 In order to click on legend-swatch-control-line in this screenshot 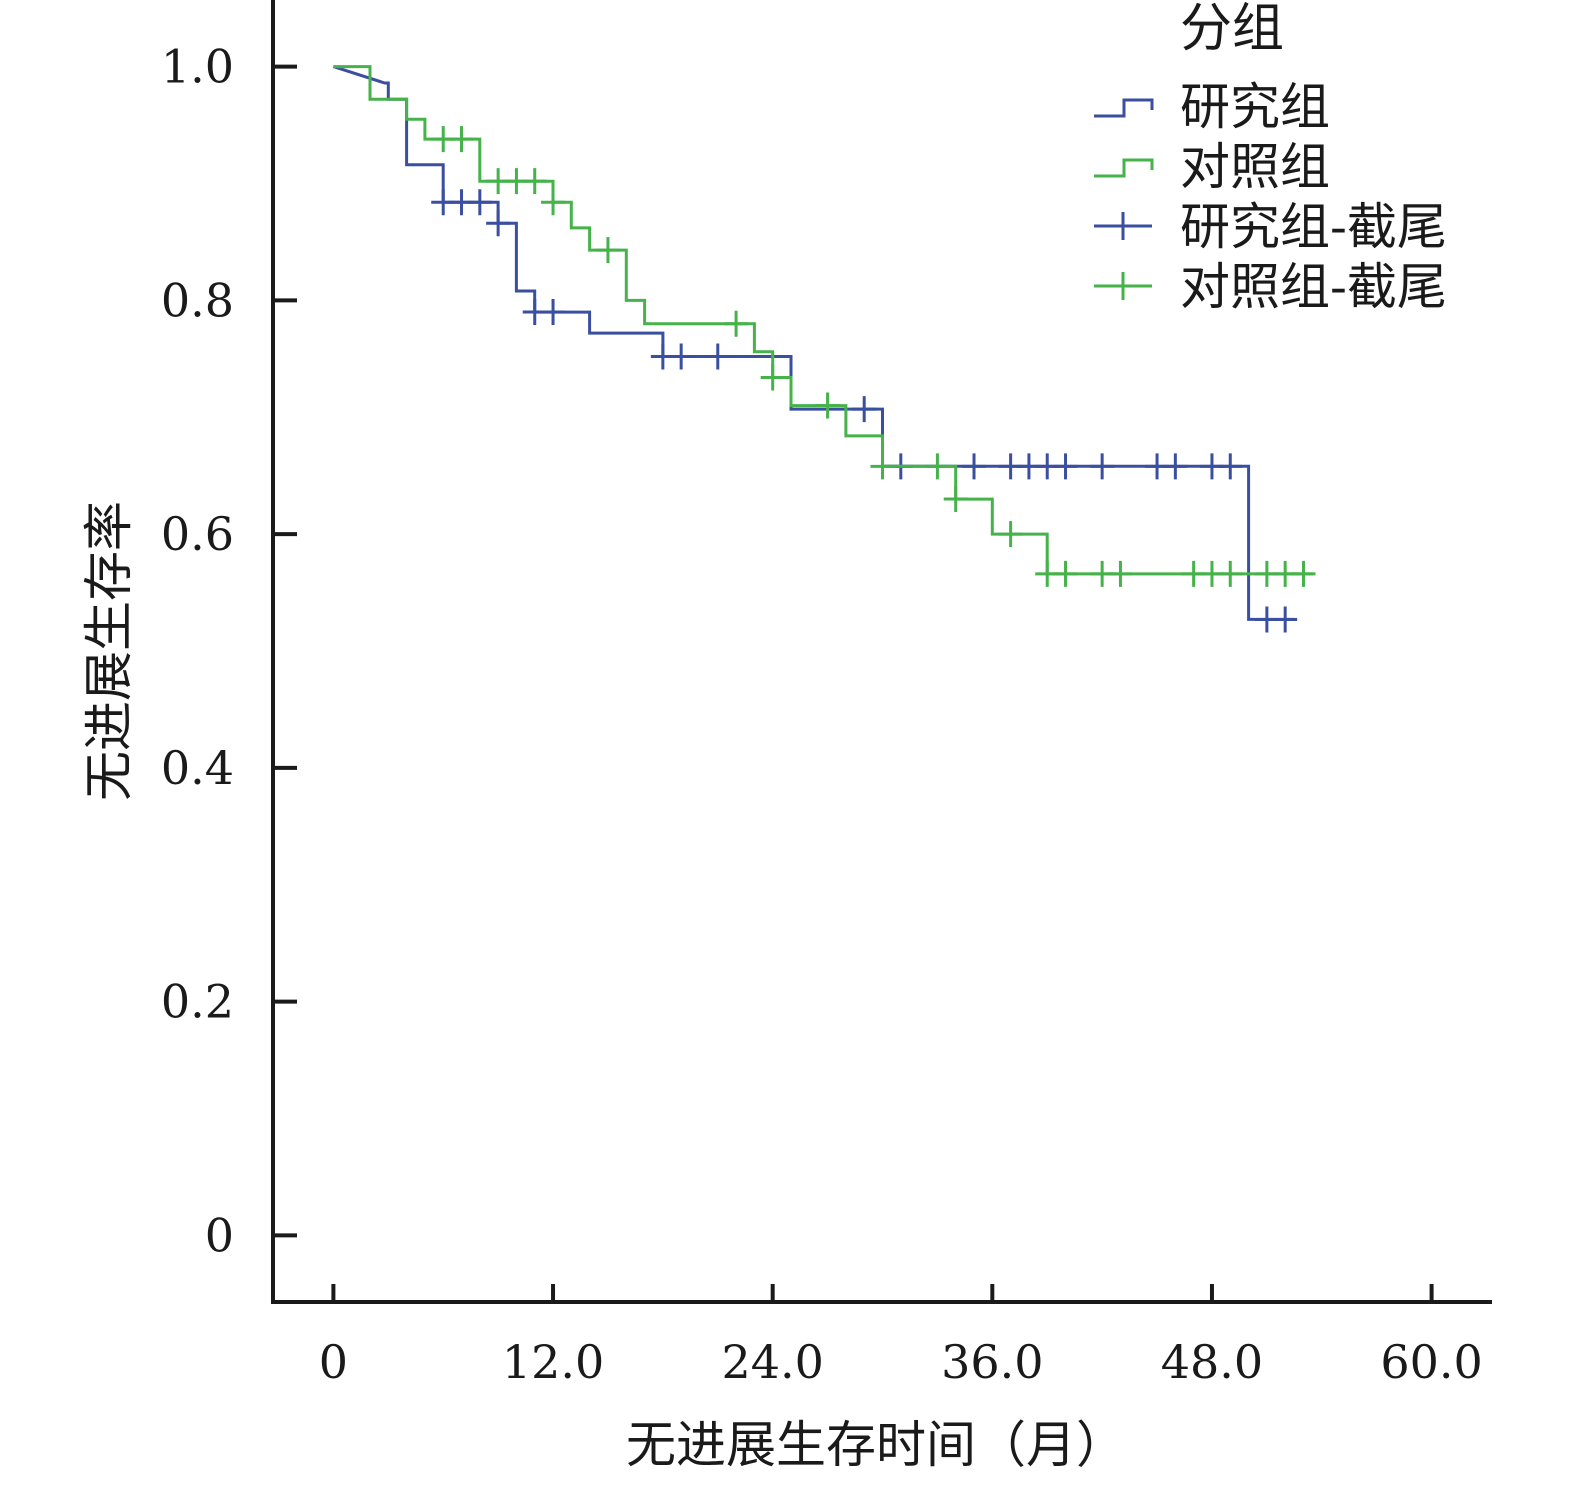, I will do `click(1124, 168)`.